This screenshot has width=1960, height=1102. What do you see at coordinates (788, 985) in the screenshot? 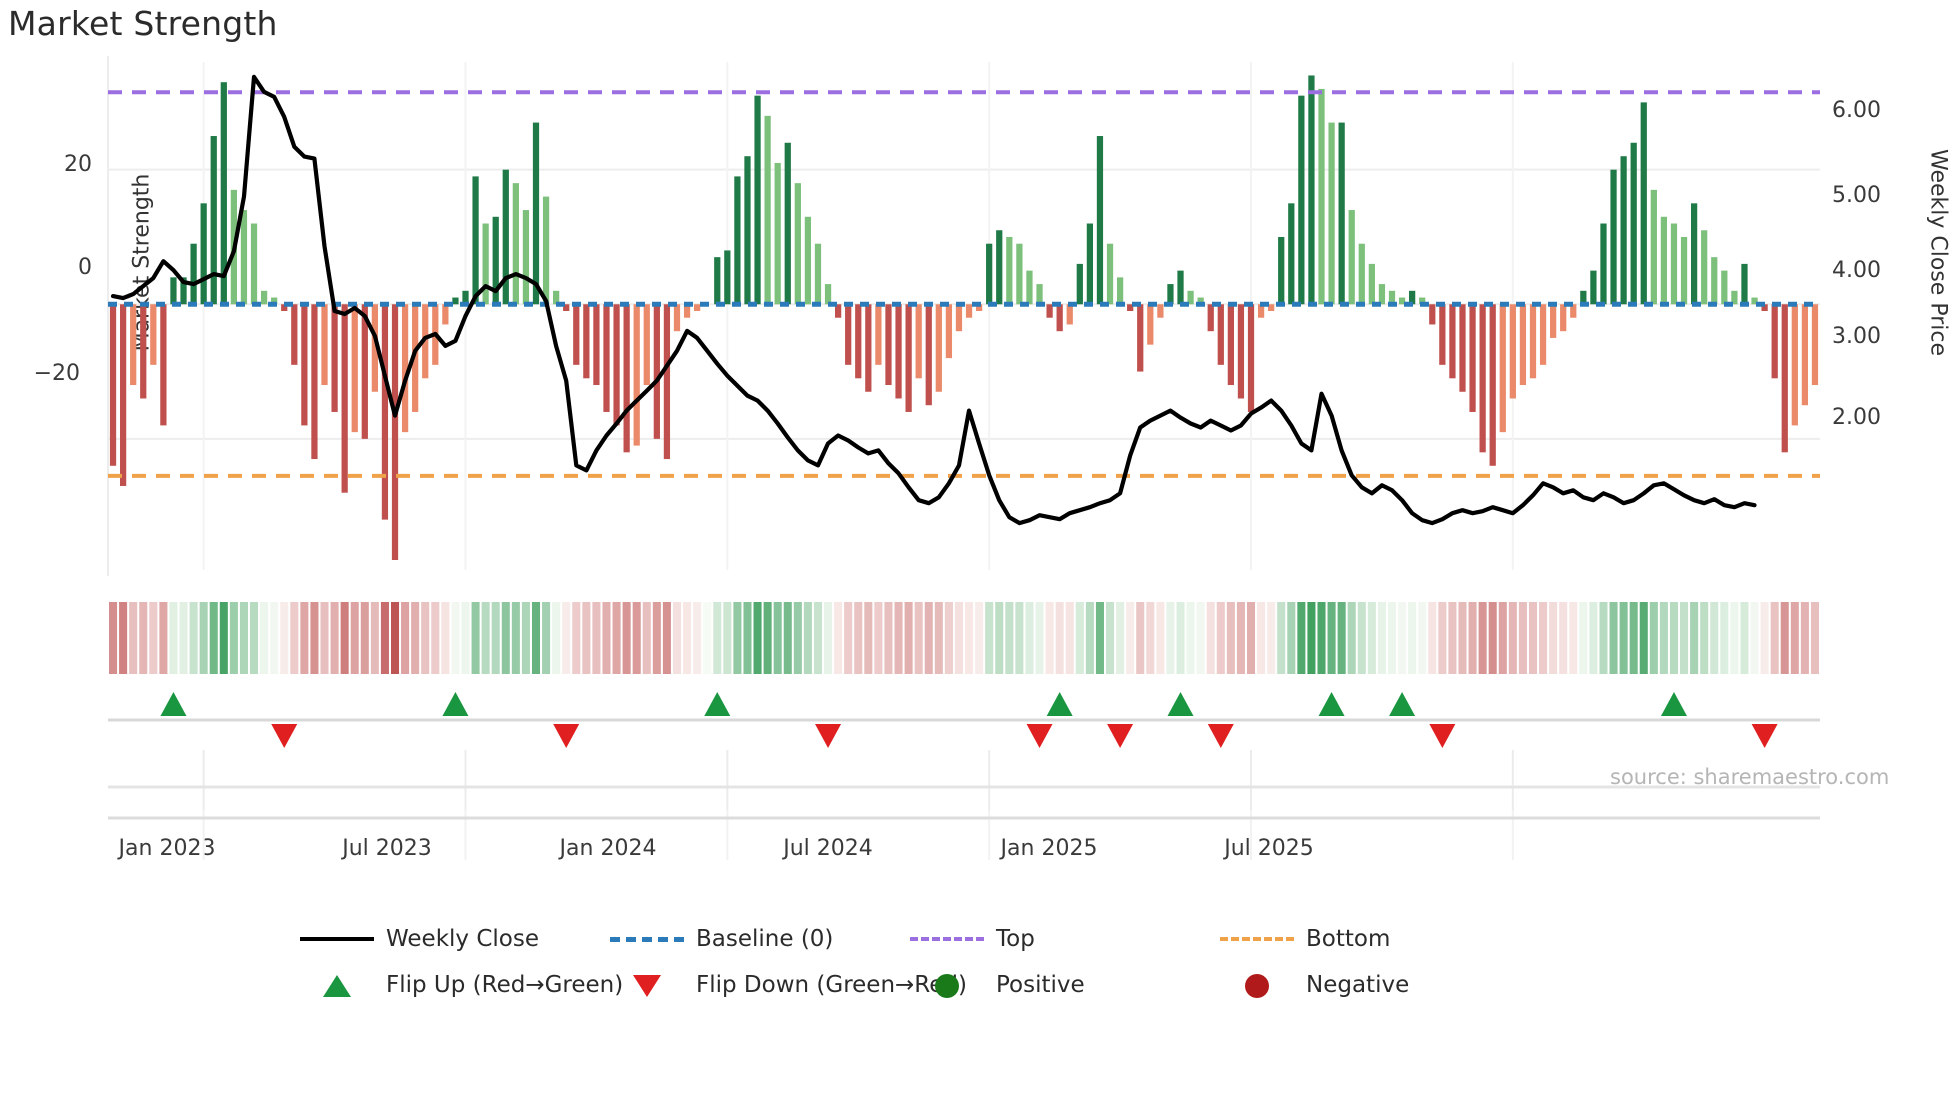
I see `legend-item-flip-down: Flip Down (Green→Red)` at bounding box center [788, 985].